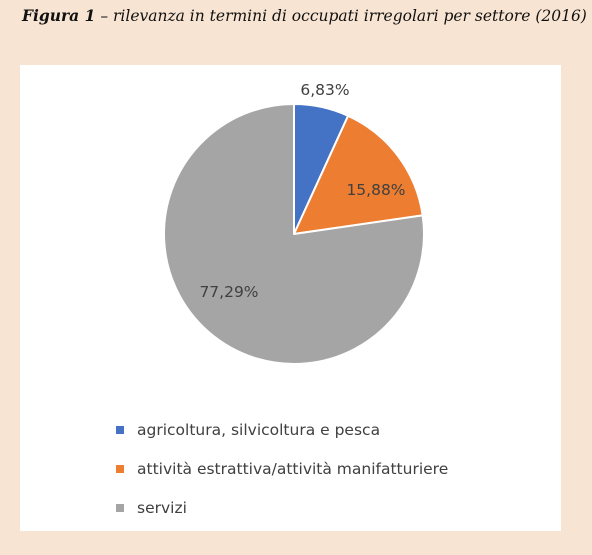 The width and height of the screenshot is (592, 555). Describe the element at coordinates (282, 516) in the screenshot. I see `legend-item-3: servizi` at that location.